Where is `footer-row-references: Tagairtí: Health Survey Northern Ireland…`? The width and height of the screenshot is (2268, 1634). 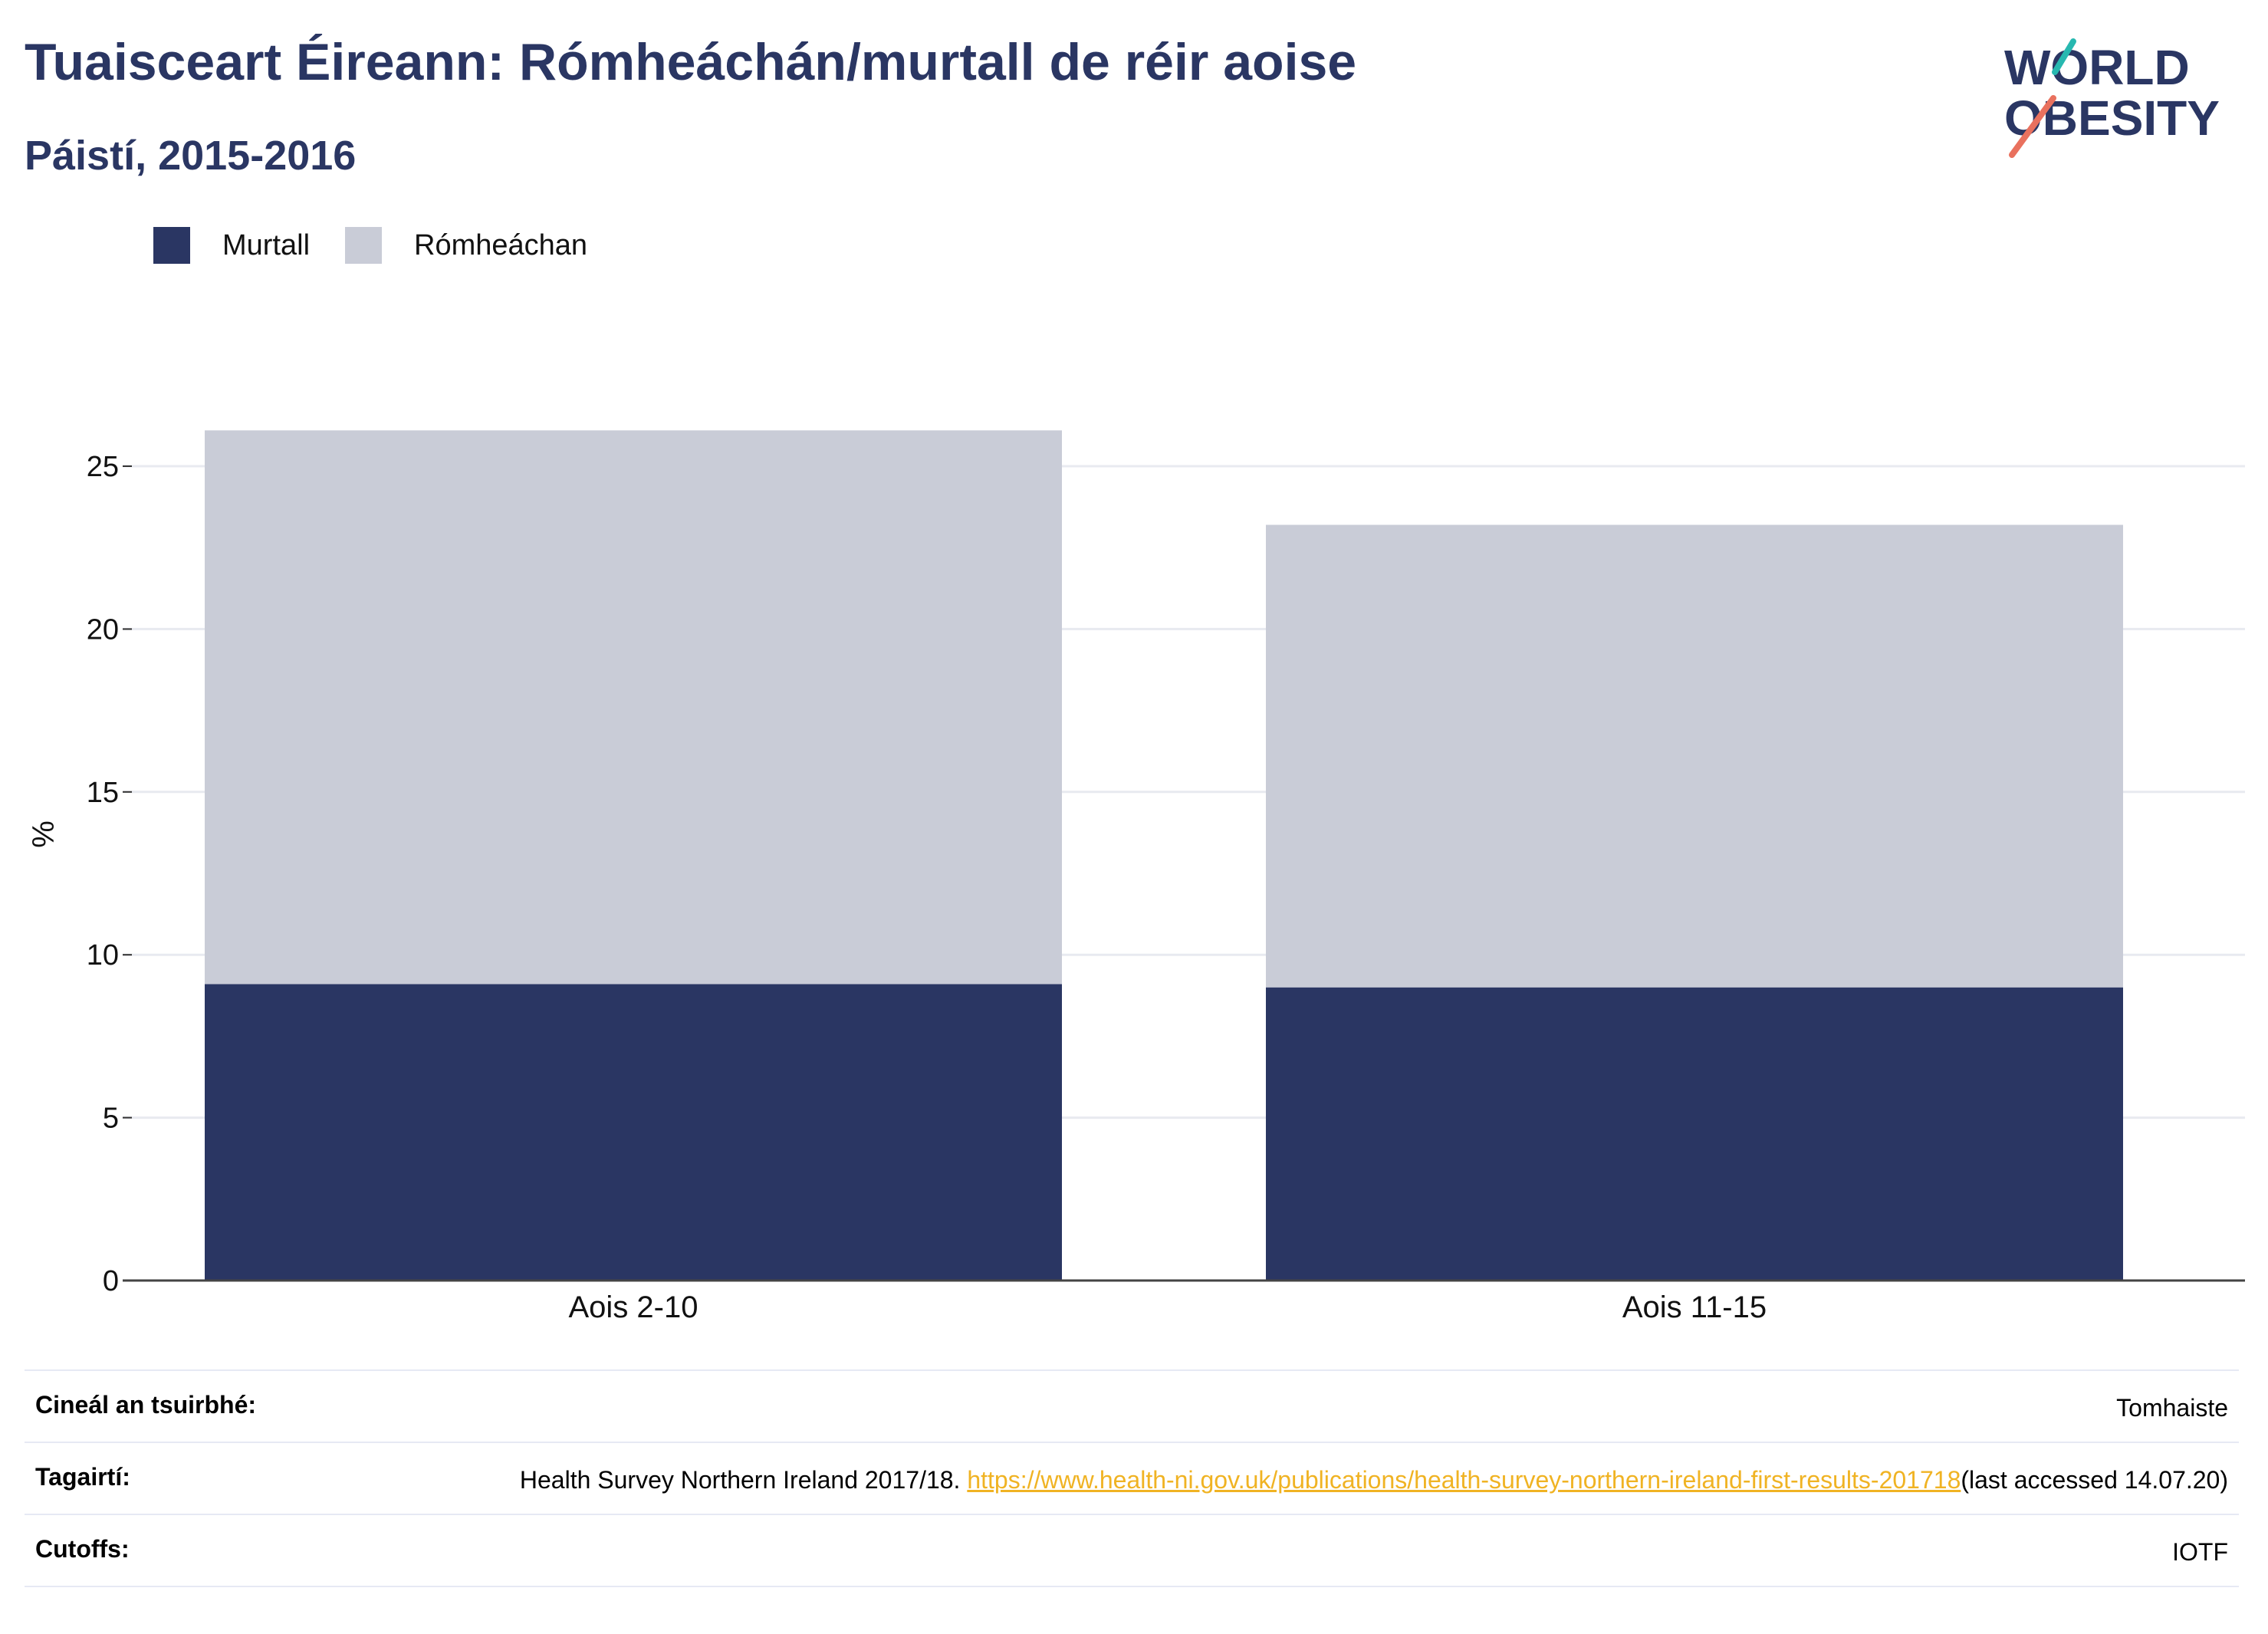 footer-row-references: Tagairtí: Health Survey Northern Ireland… is located at coordinates (1132, 1478).